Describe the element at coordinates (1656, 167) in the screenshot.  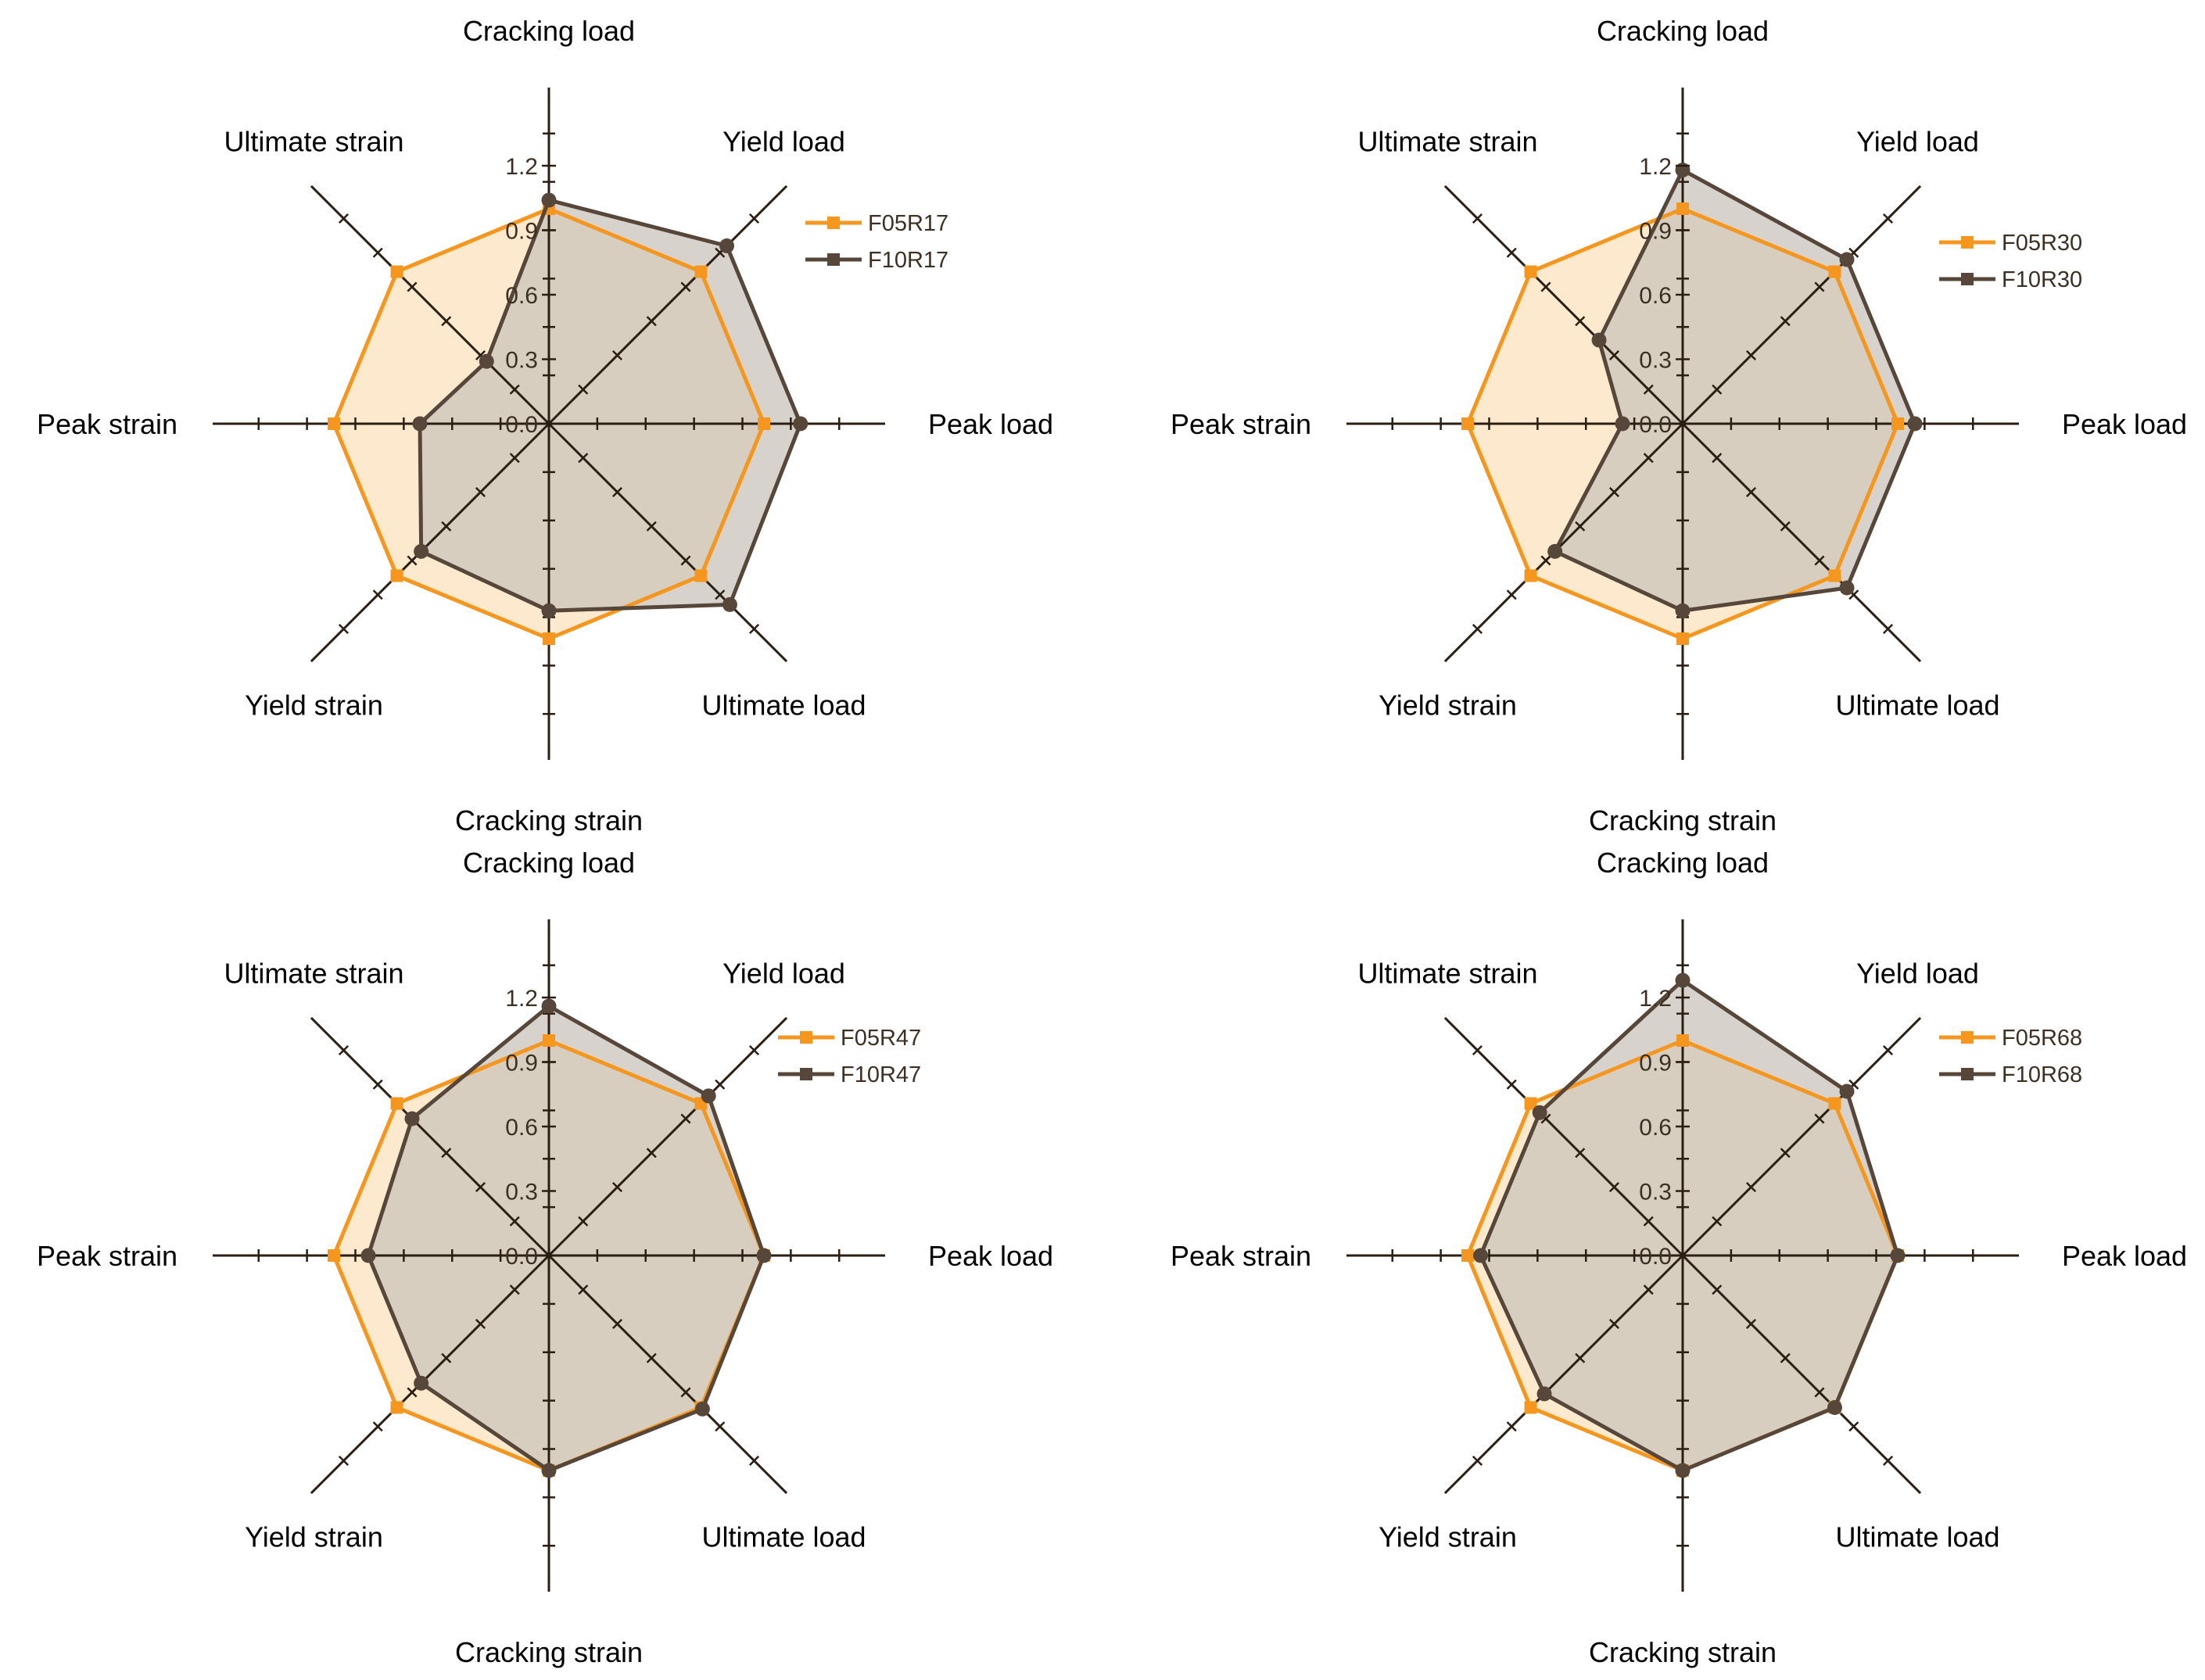
I see `tick-label: 1.2` at that location.